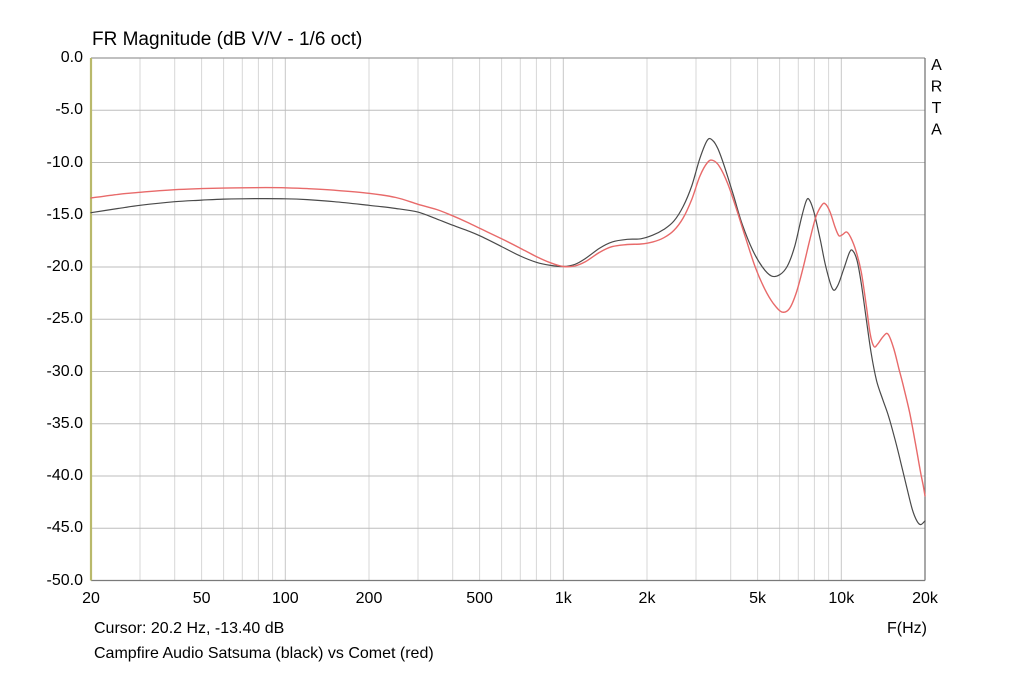  Describe the element at coordinates (227, 39) in the screenshot. I see `chart-title: FR Magnitude (dB V/V - 1/6 oct)` at that location.